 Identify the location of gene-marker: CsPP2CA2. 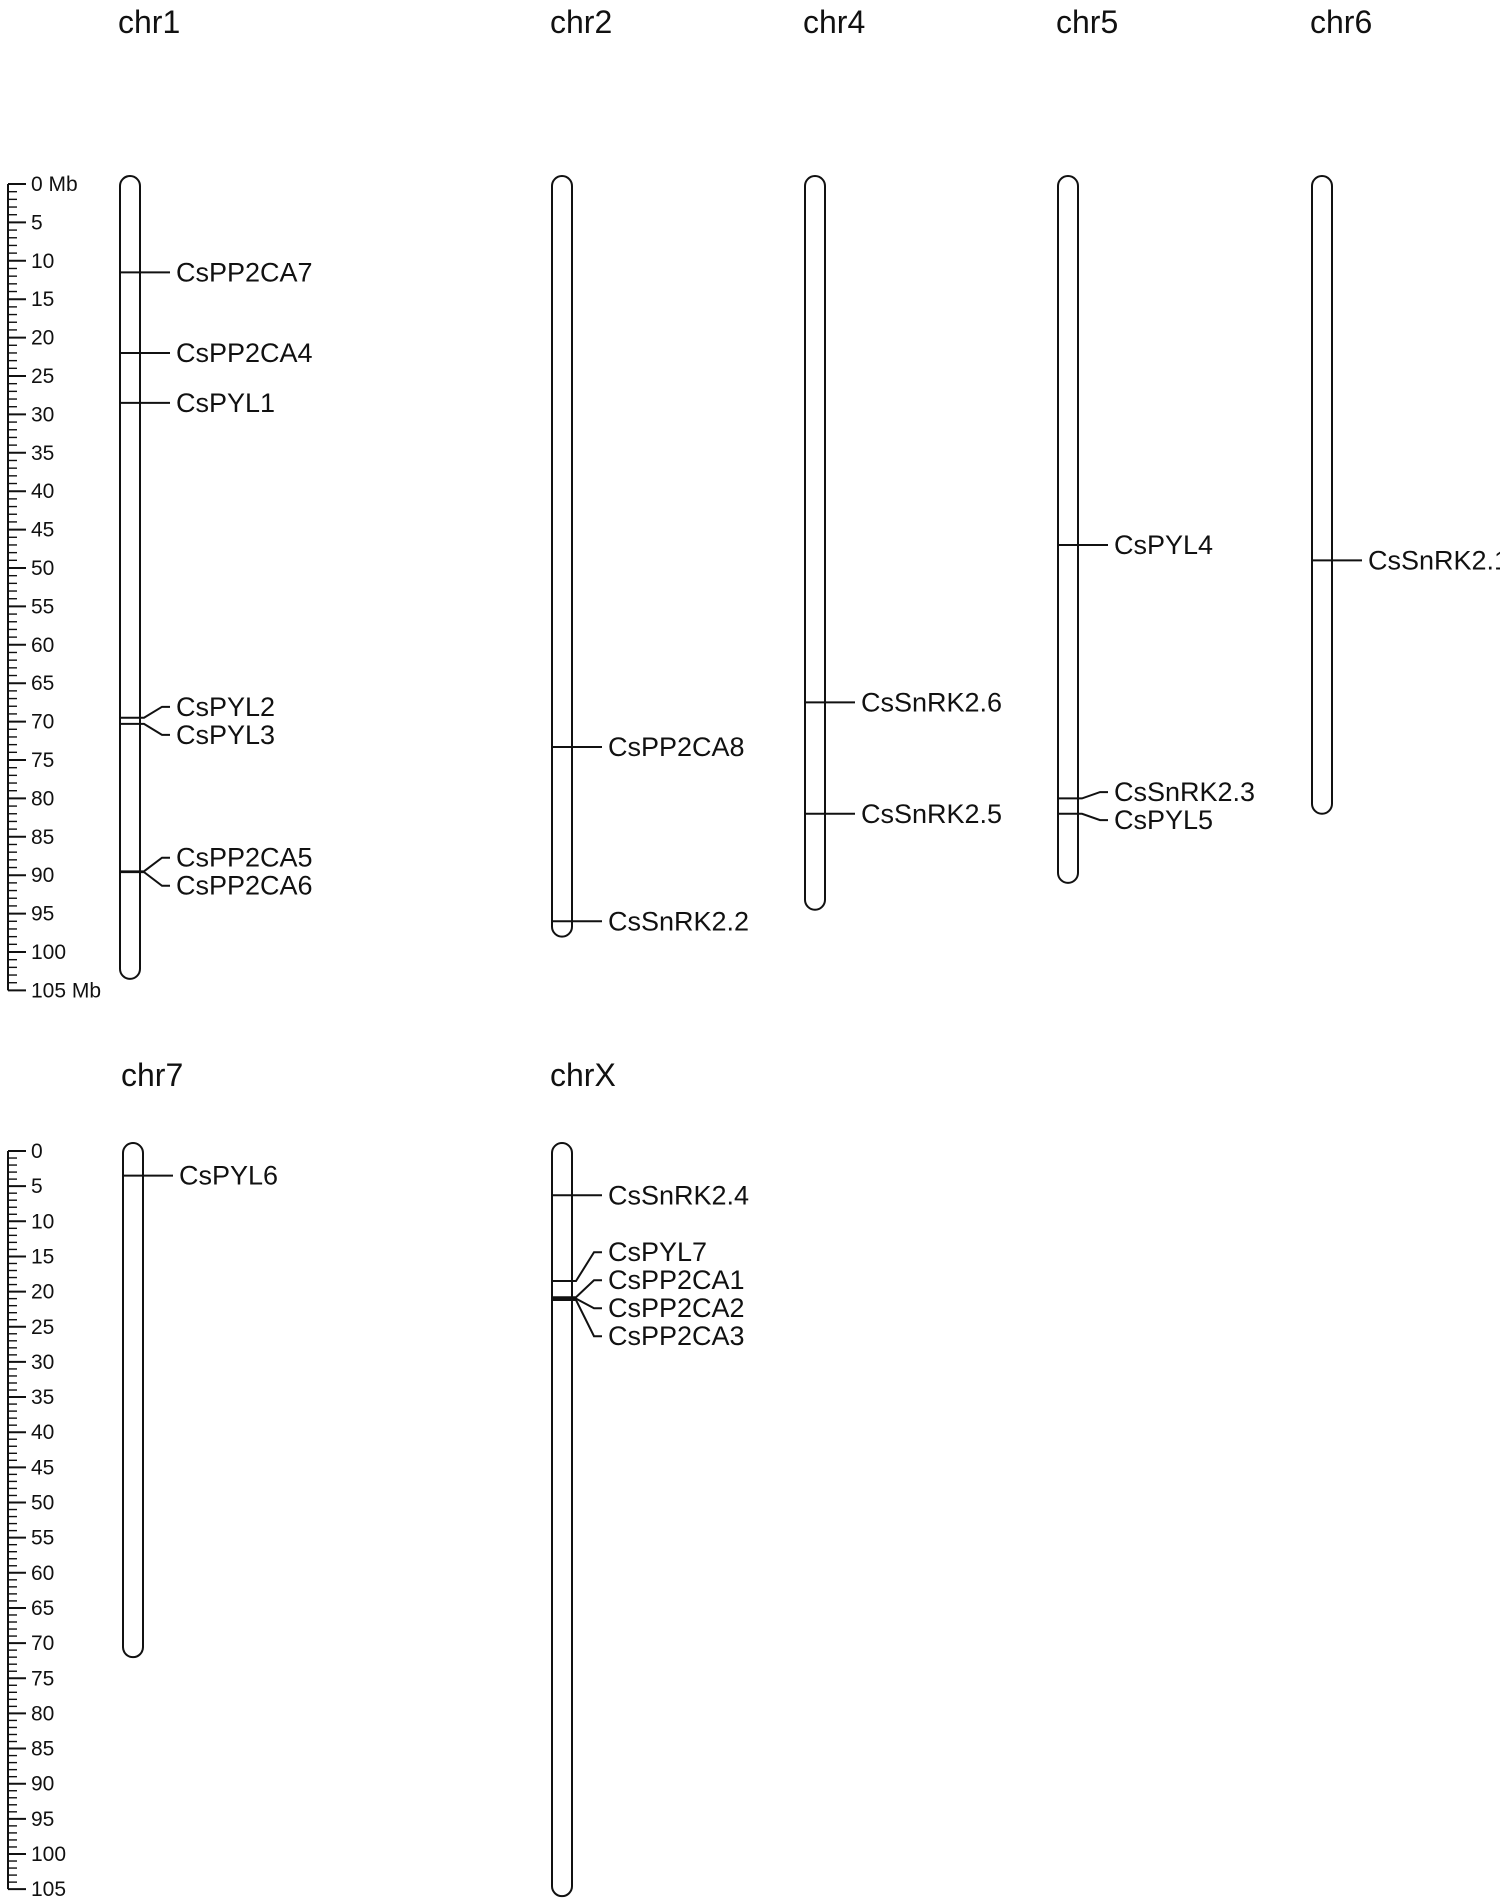
(648, 1308).